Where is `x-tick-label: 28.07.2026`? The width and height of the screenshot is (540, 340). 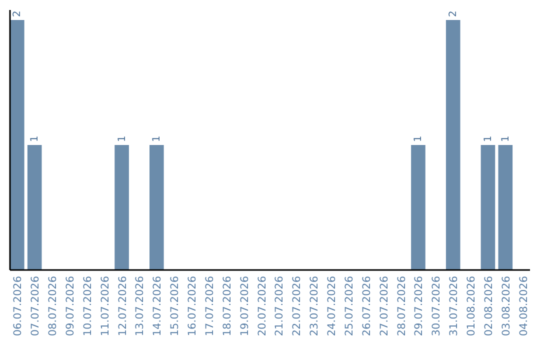 x-tick-label: 28.07.2026 is located at coordinates (402, 306).